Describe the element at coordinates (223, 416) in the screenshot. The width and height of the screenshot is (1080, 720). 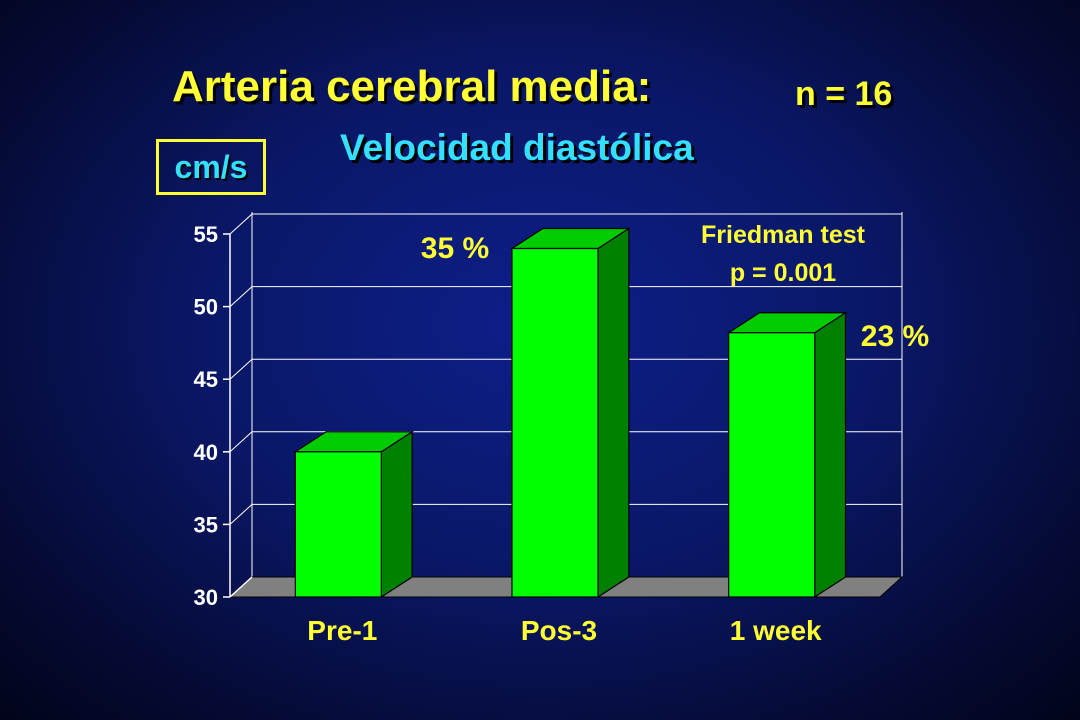
I see `axis-layer: 30 35 40 45 50 55` at that location.